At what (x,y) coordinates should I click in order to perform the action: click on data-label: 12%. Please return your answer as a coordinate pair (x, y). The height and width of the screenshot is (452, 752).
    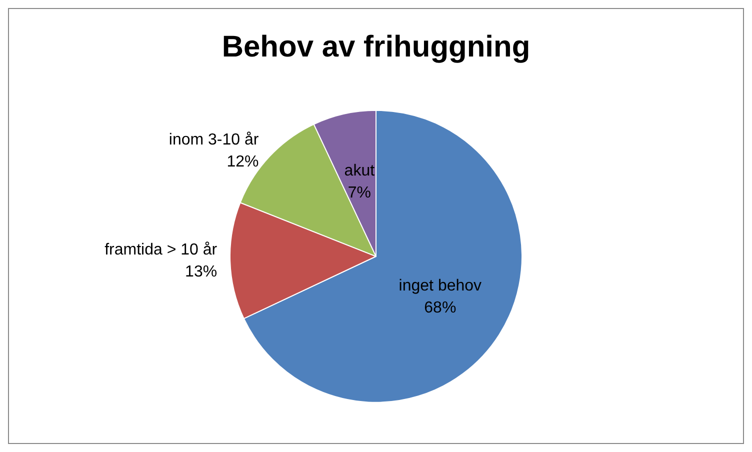
    Looking at the image, I should click on (242, 161).